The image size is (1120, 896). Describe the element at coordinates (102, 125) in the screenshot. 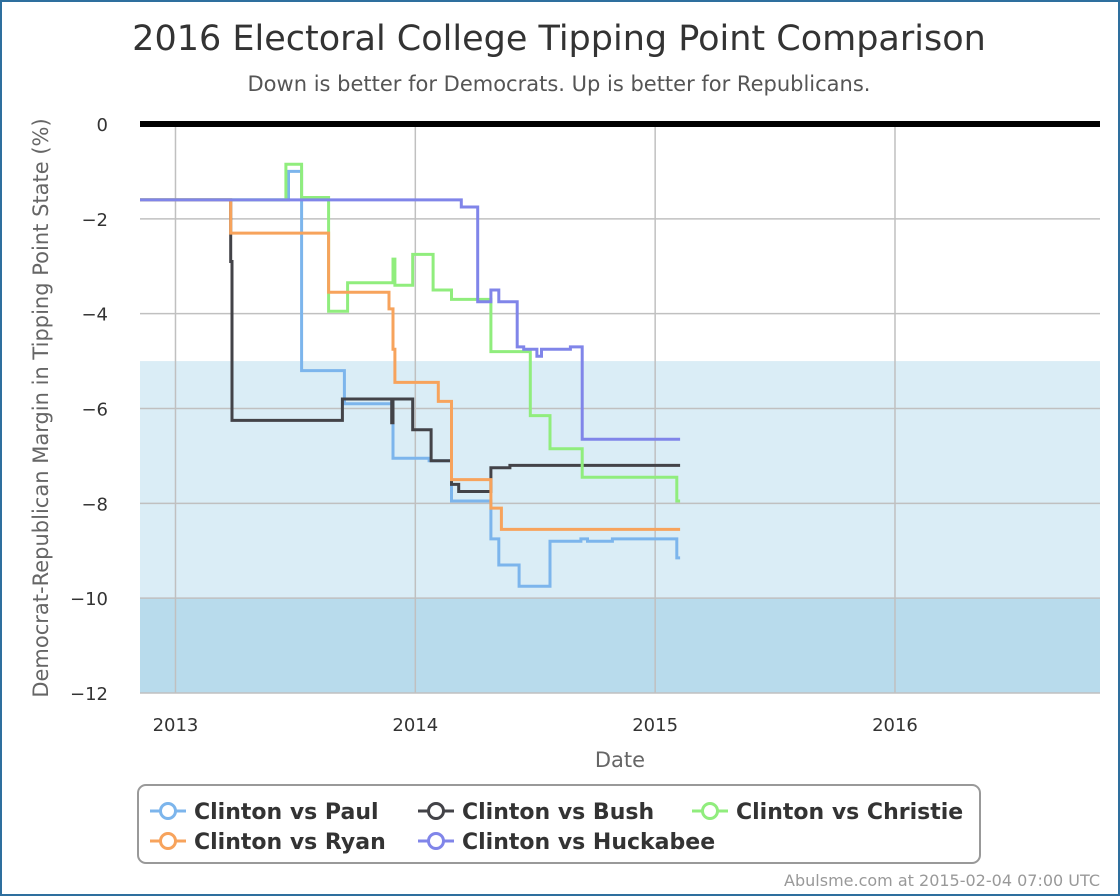

I see `y-tick-label: 0` at that location.